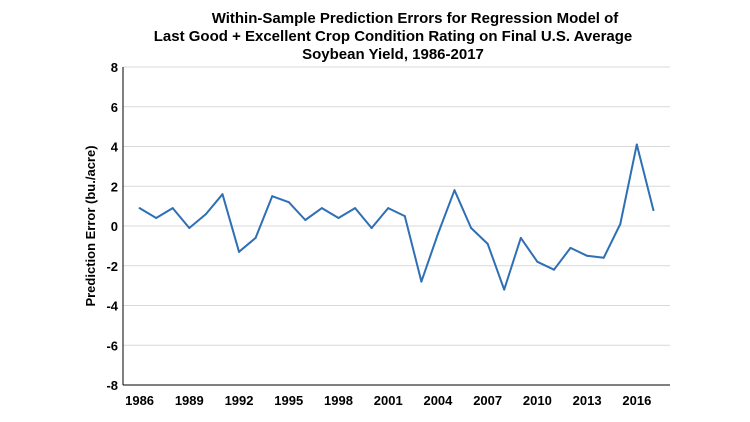 The height and width of the screenshot is (422, 750). What do you see at coordinates (338, 400) in the screenshot?
I see `x-tick-label: 1998` at bounding box center [338, 400].